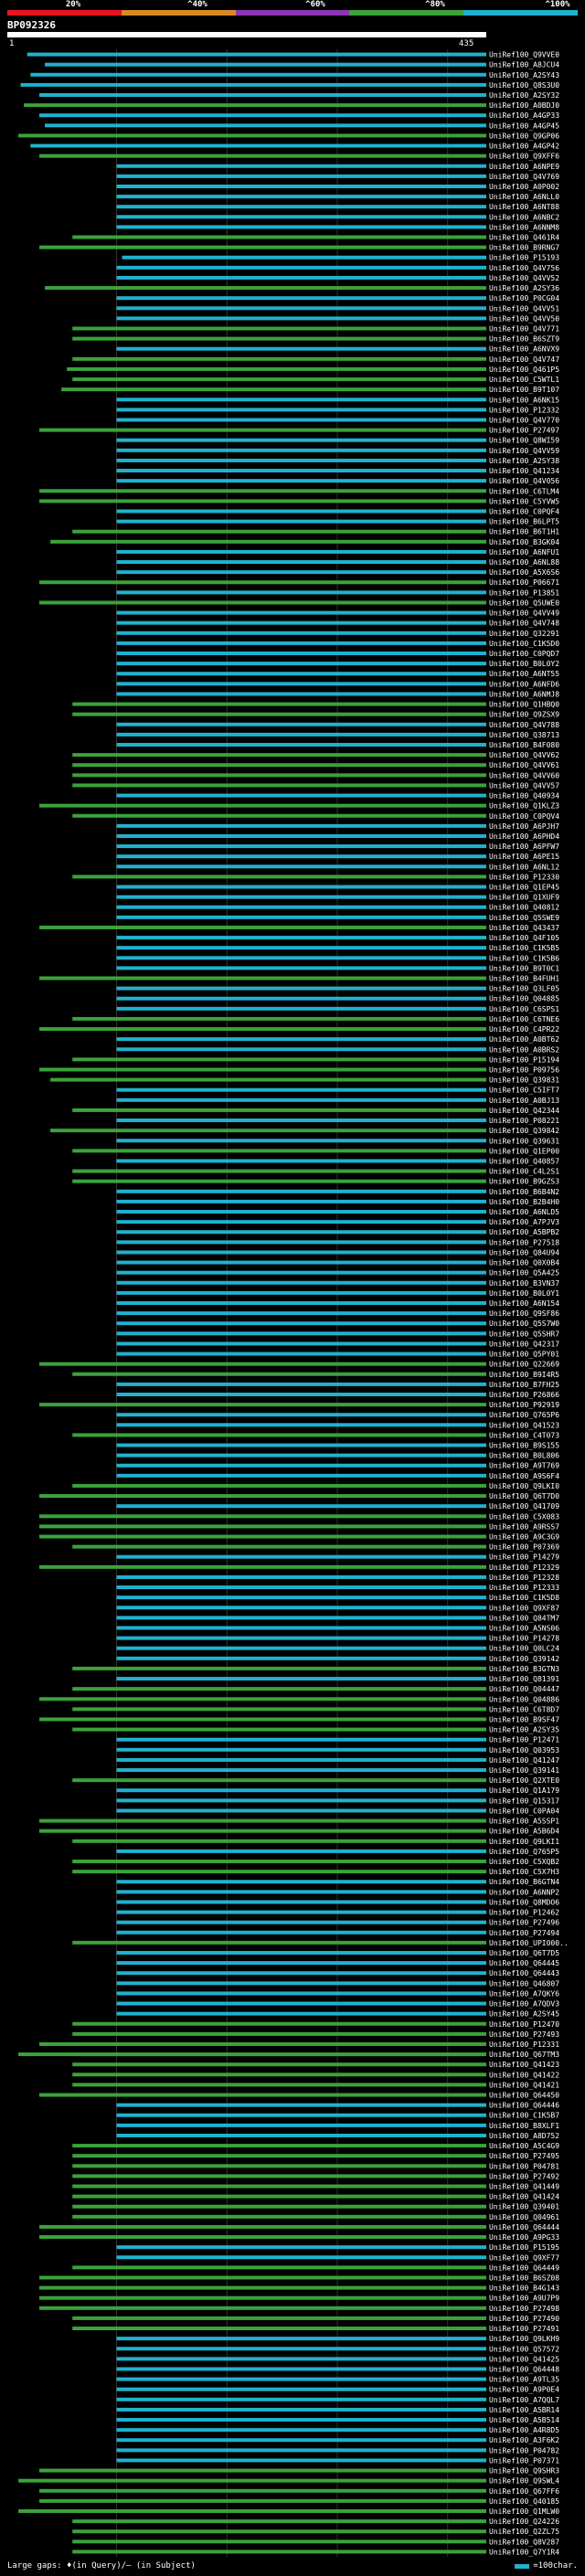 The width and height of the screenshot is (585, 2576). I want to click on hit-row: UniRef100_Q4V771, so click(315, 329).